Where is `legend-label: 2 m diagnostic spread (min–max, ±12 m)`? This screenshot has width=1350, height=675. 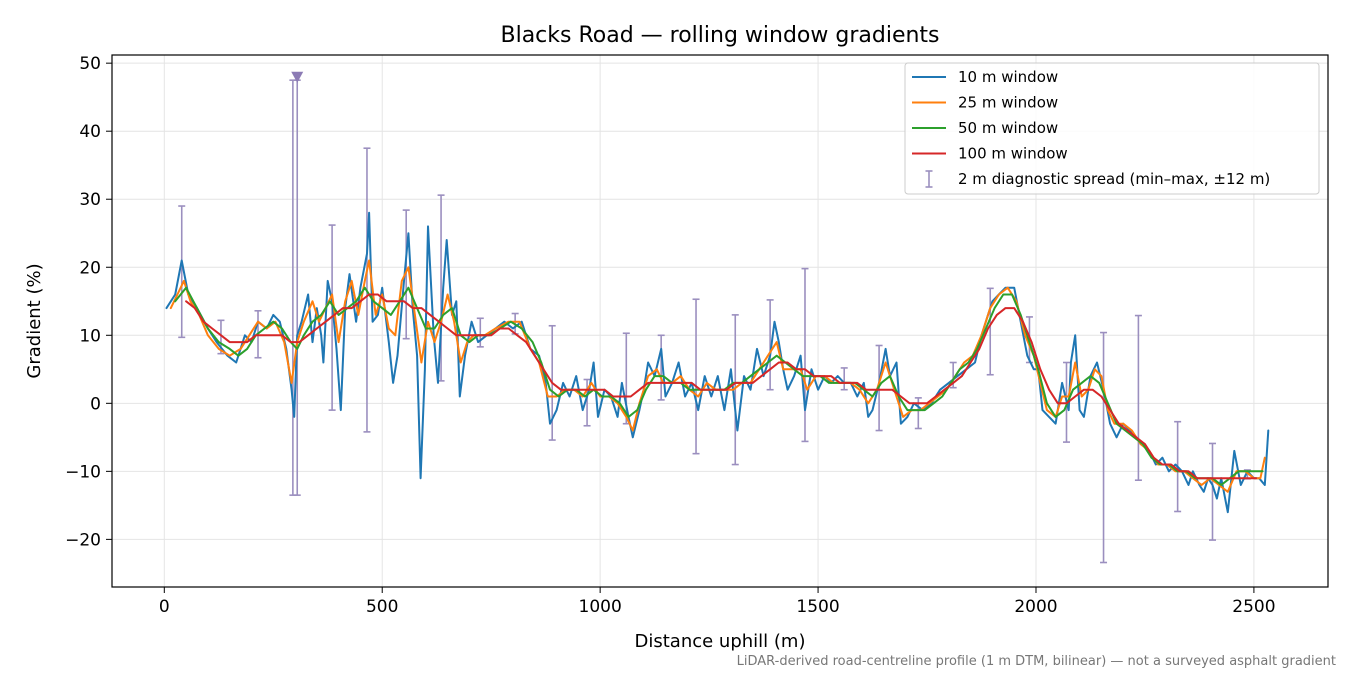 legend-label: 2 m diagnostic spread (min–max, ±12 m) is located at coordinates (1114, 179).